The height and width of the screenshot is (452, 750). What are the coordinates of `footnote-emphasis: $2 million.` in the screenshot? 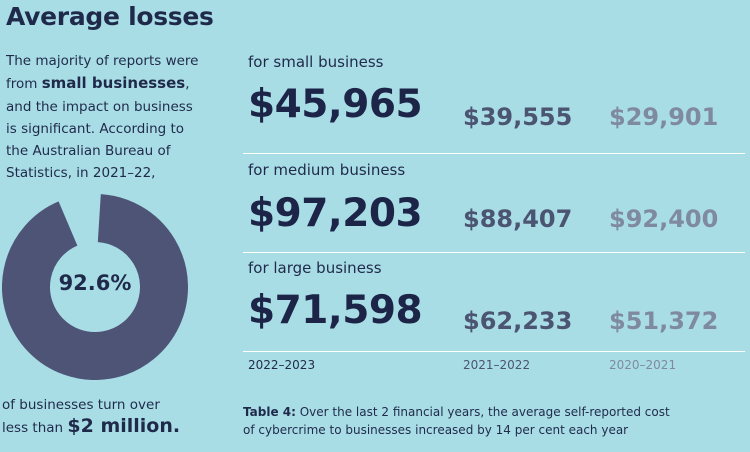 It's located at (124, 426).